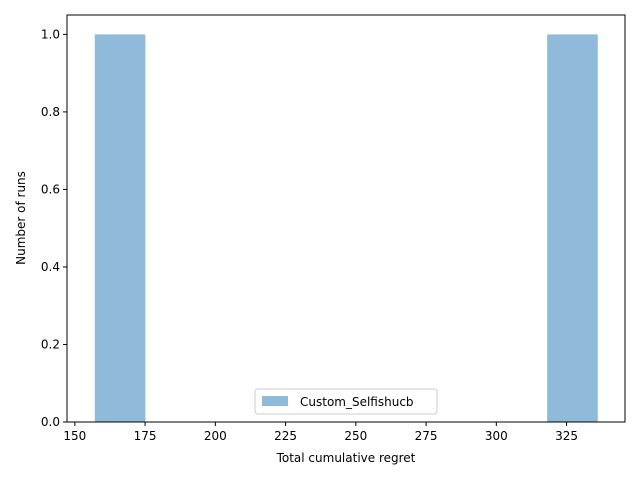  What do you see at coordinates (74, 436) in the screenshot?
I see `x-tick-label-0: 150` at bounding box center [74, 436].